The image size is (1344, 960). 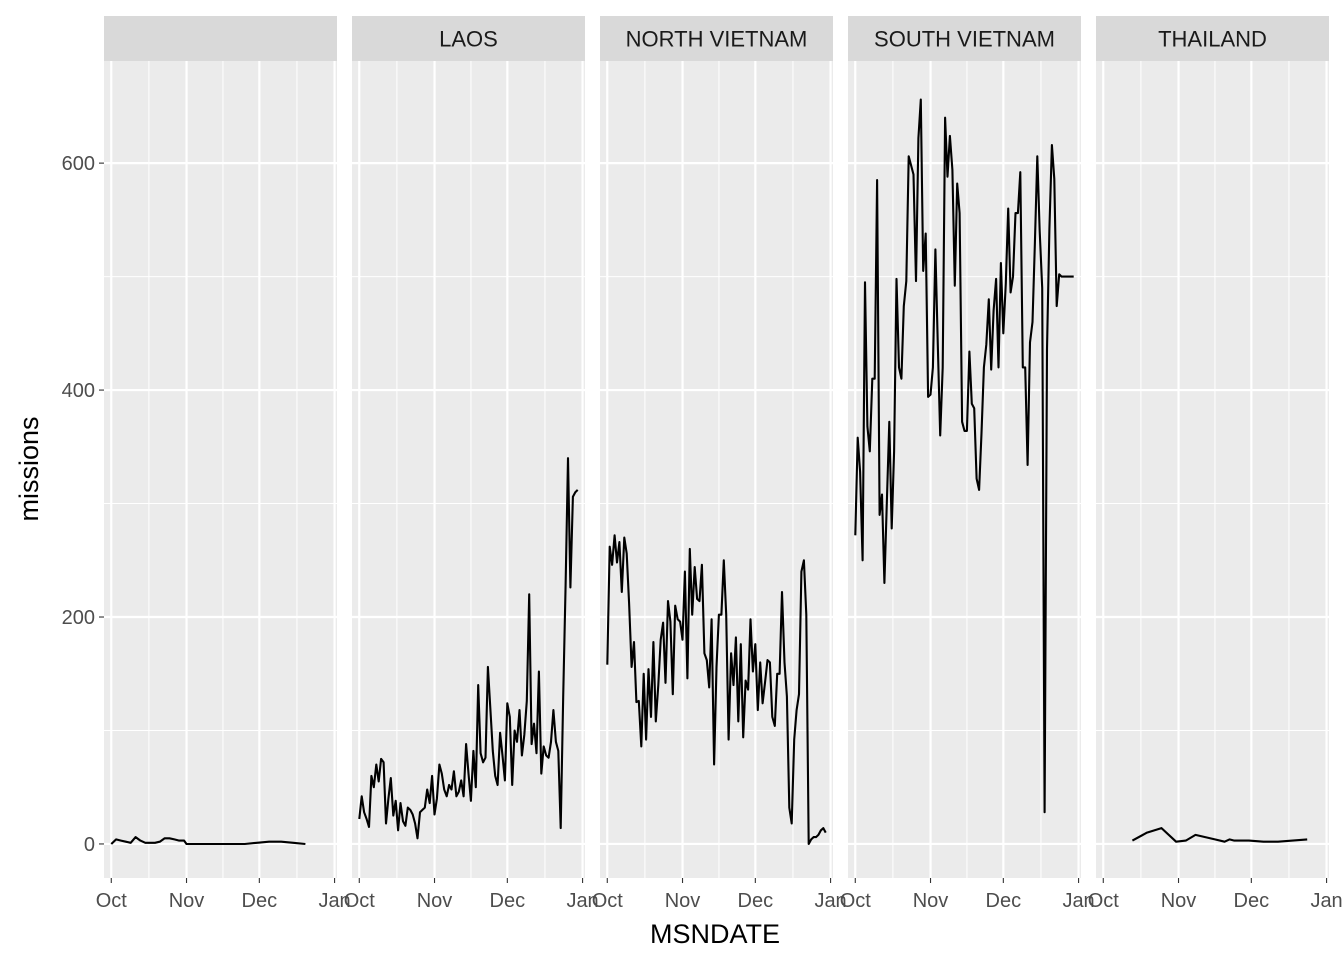 I want to click on facet-strip-label: LAOS, so click(x=468, y=39).